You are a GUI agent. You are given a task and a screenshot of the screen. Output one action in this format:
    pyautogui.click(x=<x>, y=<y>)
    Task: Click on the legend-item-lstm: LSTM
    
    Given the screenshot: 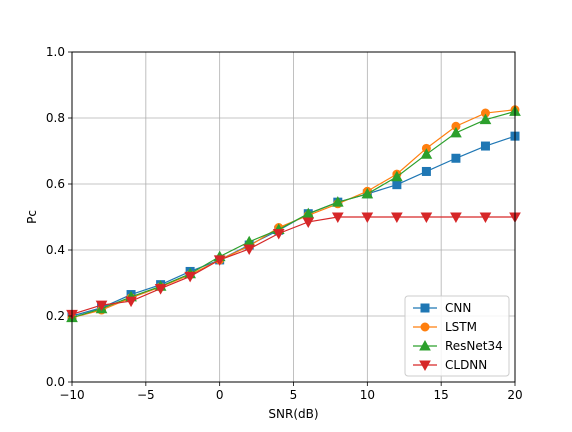 What is the action you would take?
    pyautogui.click(x=445, y=327)
    